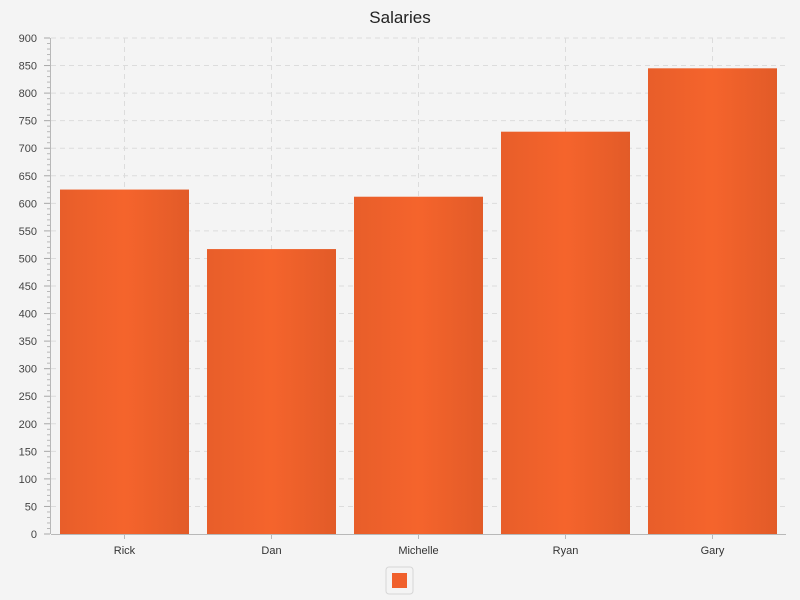 The image size is (800, 600). I want to click on x-tick-label: Gary, so click(713, 551).